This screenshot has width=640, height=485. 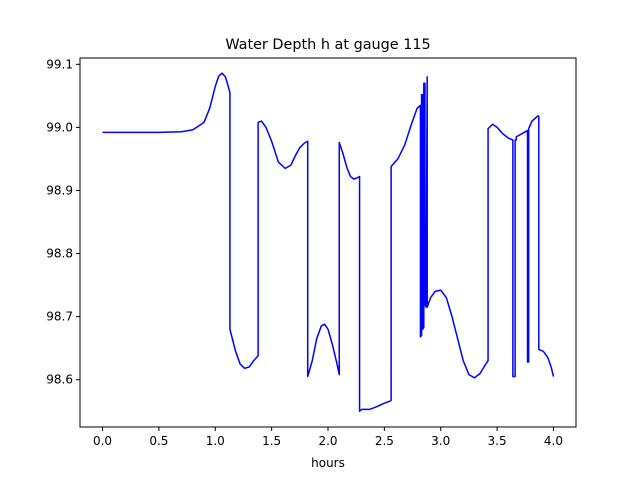 What do you see at coordinates (328, 463) in the screenshot?
I see `x-axis-label: hours` at bounding box center [328, 463].